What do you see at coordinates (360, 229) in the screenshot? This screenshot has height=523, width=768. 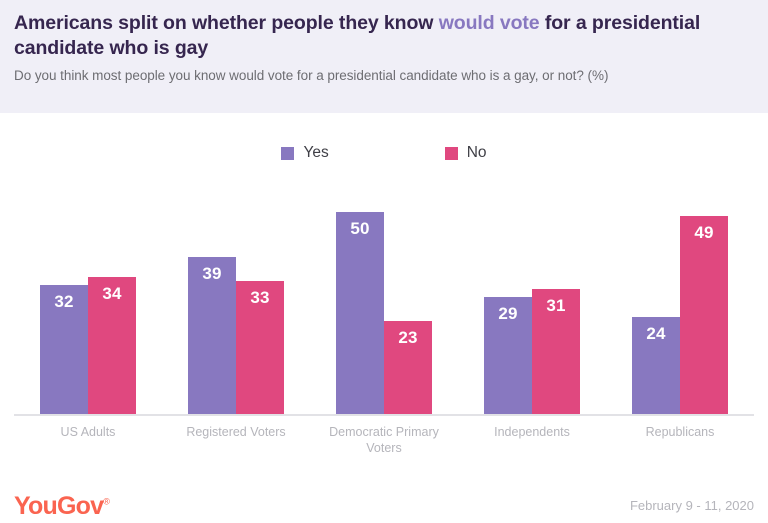 I see `bar-value-label: 50` at bounding box center [360, 229].